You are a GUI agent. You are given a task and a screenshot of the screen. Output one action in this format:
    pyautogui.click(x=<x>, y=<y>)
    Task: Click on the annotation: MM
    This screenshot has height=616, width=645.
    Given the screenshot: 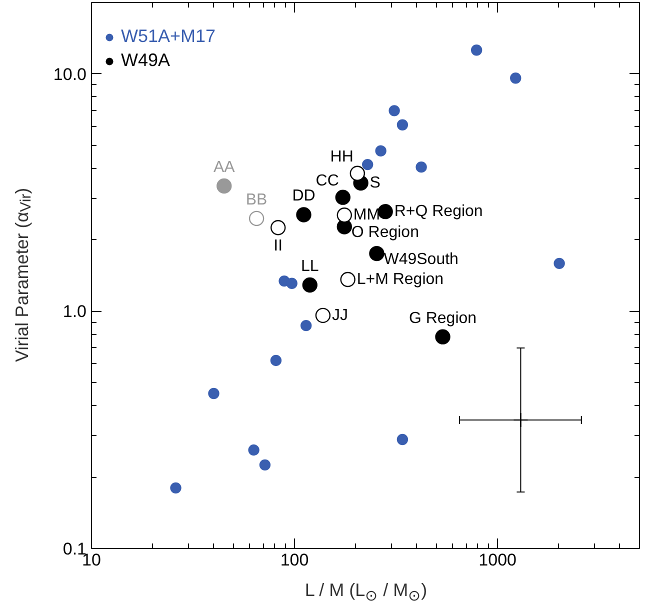 What is the action you would take?
    pyautogui.click(x=366, y=215)
    